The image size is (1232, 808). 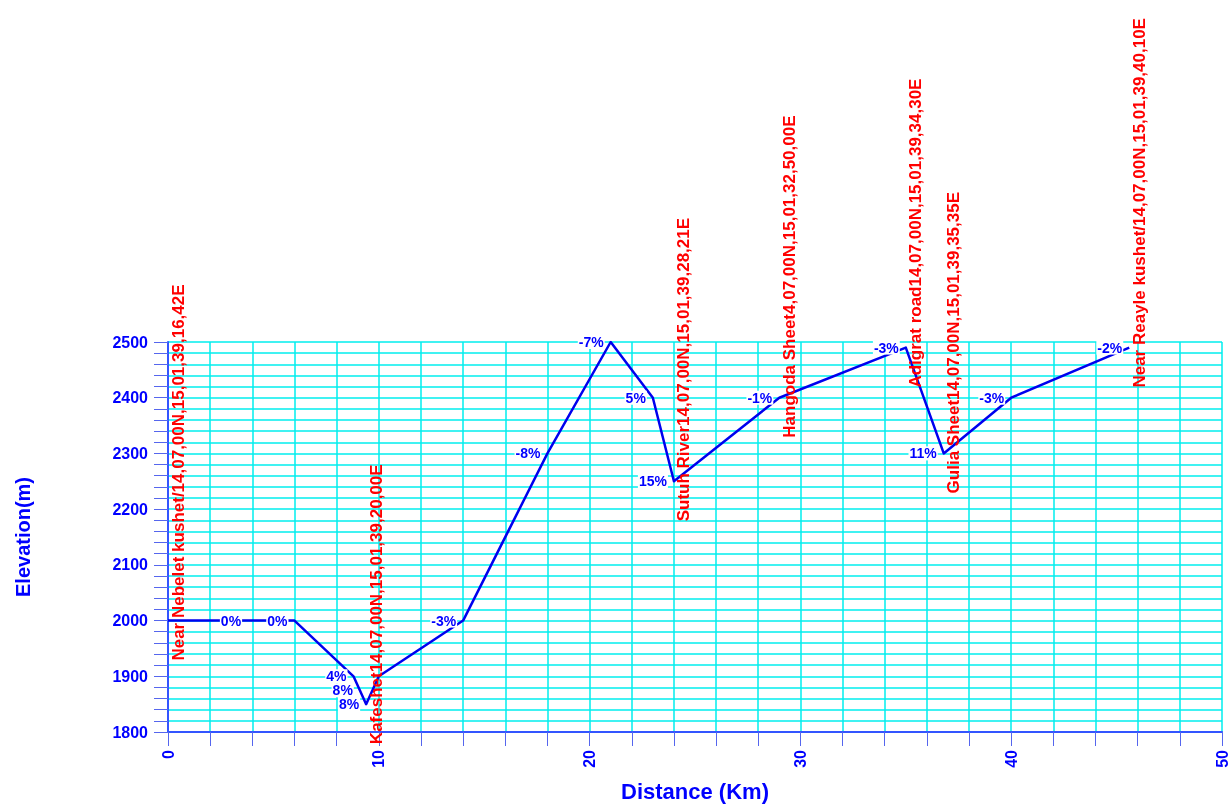 What do you see at coordinates (178, 472) in the screenshot?
I see `annotation: Near Nebelet kushet/14,07,00N,15,01,39,16,42E` at bounding box center [178, 472].